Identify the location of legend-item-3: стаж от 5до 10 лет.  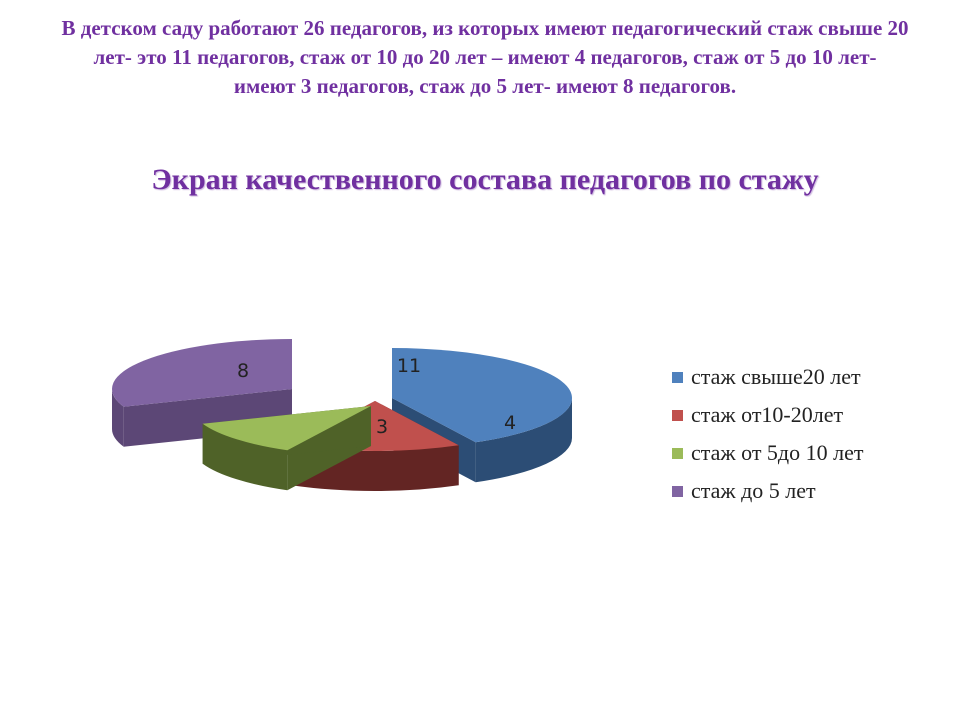
(812, 453).